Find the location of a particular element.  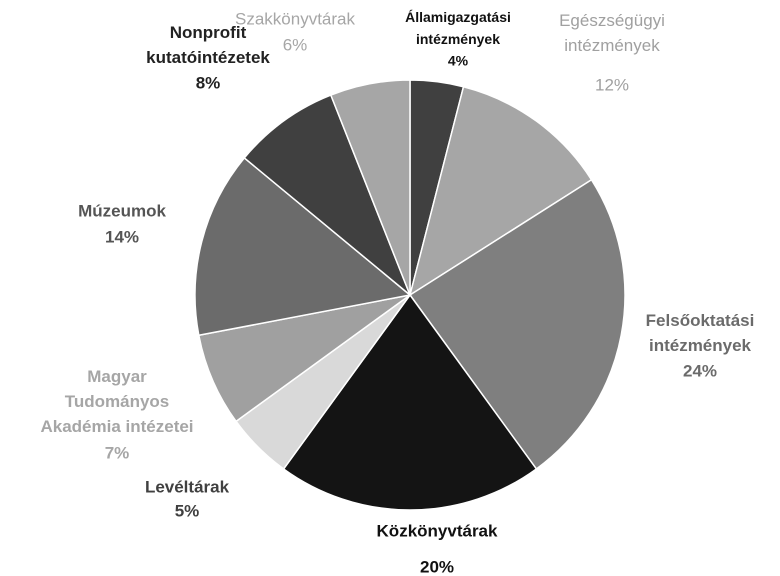

slice-label: Egészségügyi intézmények is located at coordinates (612, 33).